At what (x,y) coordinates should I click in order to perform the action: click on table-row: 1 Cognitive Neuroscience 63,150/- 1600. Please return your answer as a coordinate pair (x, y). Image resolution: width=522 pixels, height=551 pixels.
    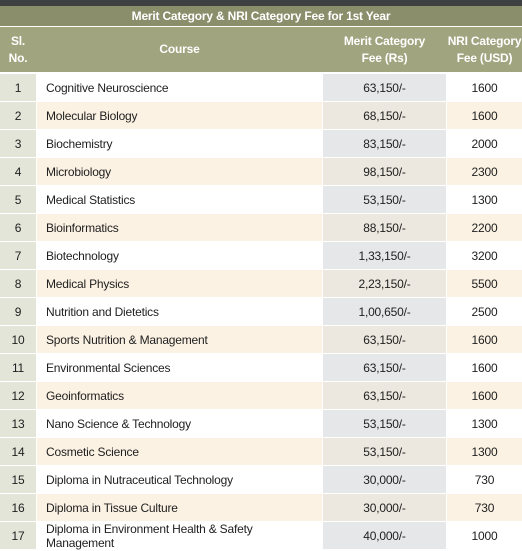
    Looking at the image, I should click on (261, 87).